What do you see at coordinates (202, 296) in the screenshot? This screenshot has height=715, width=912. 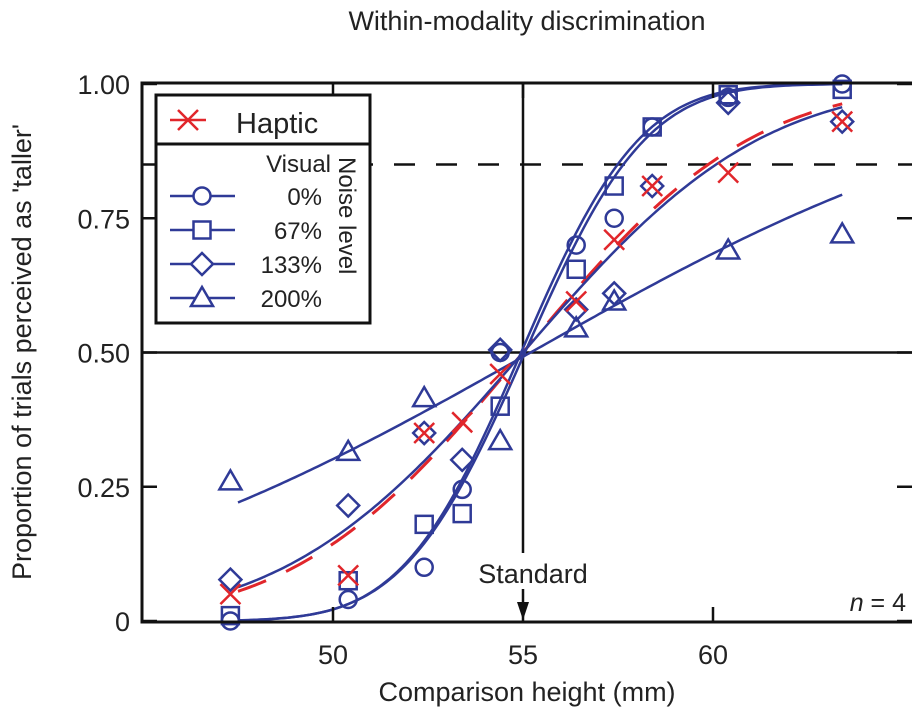 I see `legend-triangle-icon` at bounding box center [202, 296].